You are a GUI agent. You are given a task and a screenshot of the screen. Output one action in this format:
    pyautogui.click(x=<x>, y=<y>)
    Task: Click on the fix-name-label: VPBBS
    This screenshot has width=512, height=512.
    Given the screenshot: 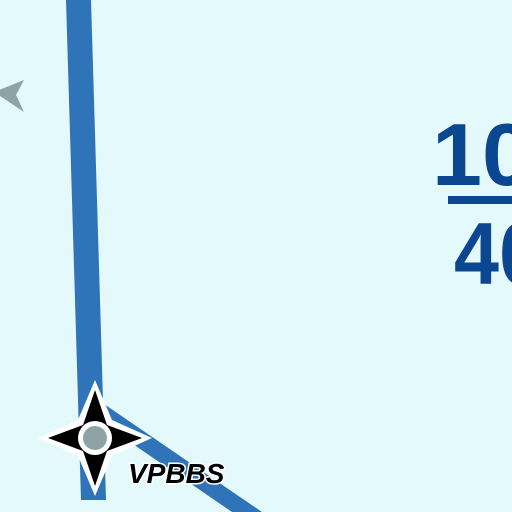 What is the action you would take?
    pyautogui.click(x=177, y=474)
    